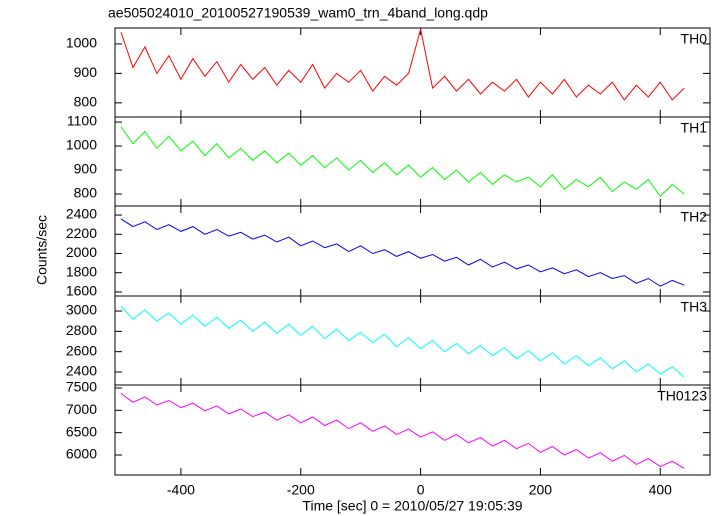  What do you see at coordinates (694, 307) in the screenshot?
I see `panel-label: TH3` at bounding box center [694, 307].